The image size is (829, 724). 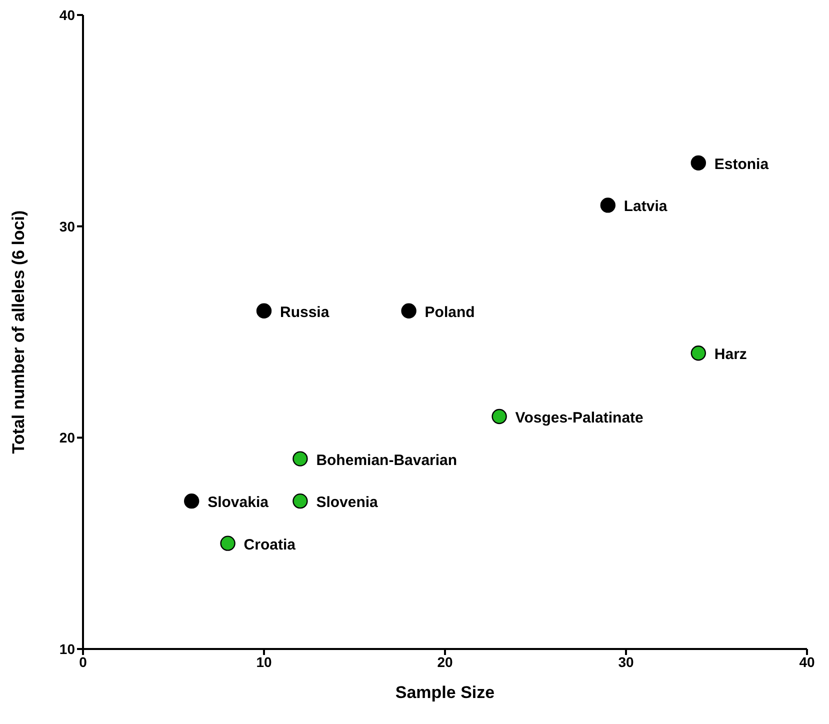 I want to click on x-tick-label: 0, so click(x=83, y=662).